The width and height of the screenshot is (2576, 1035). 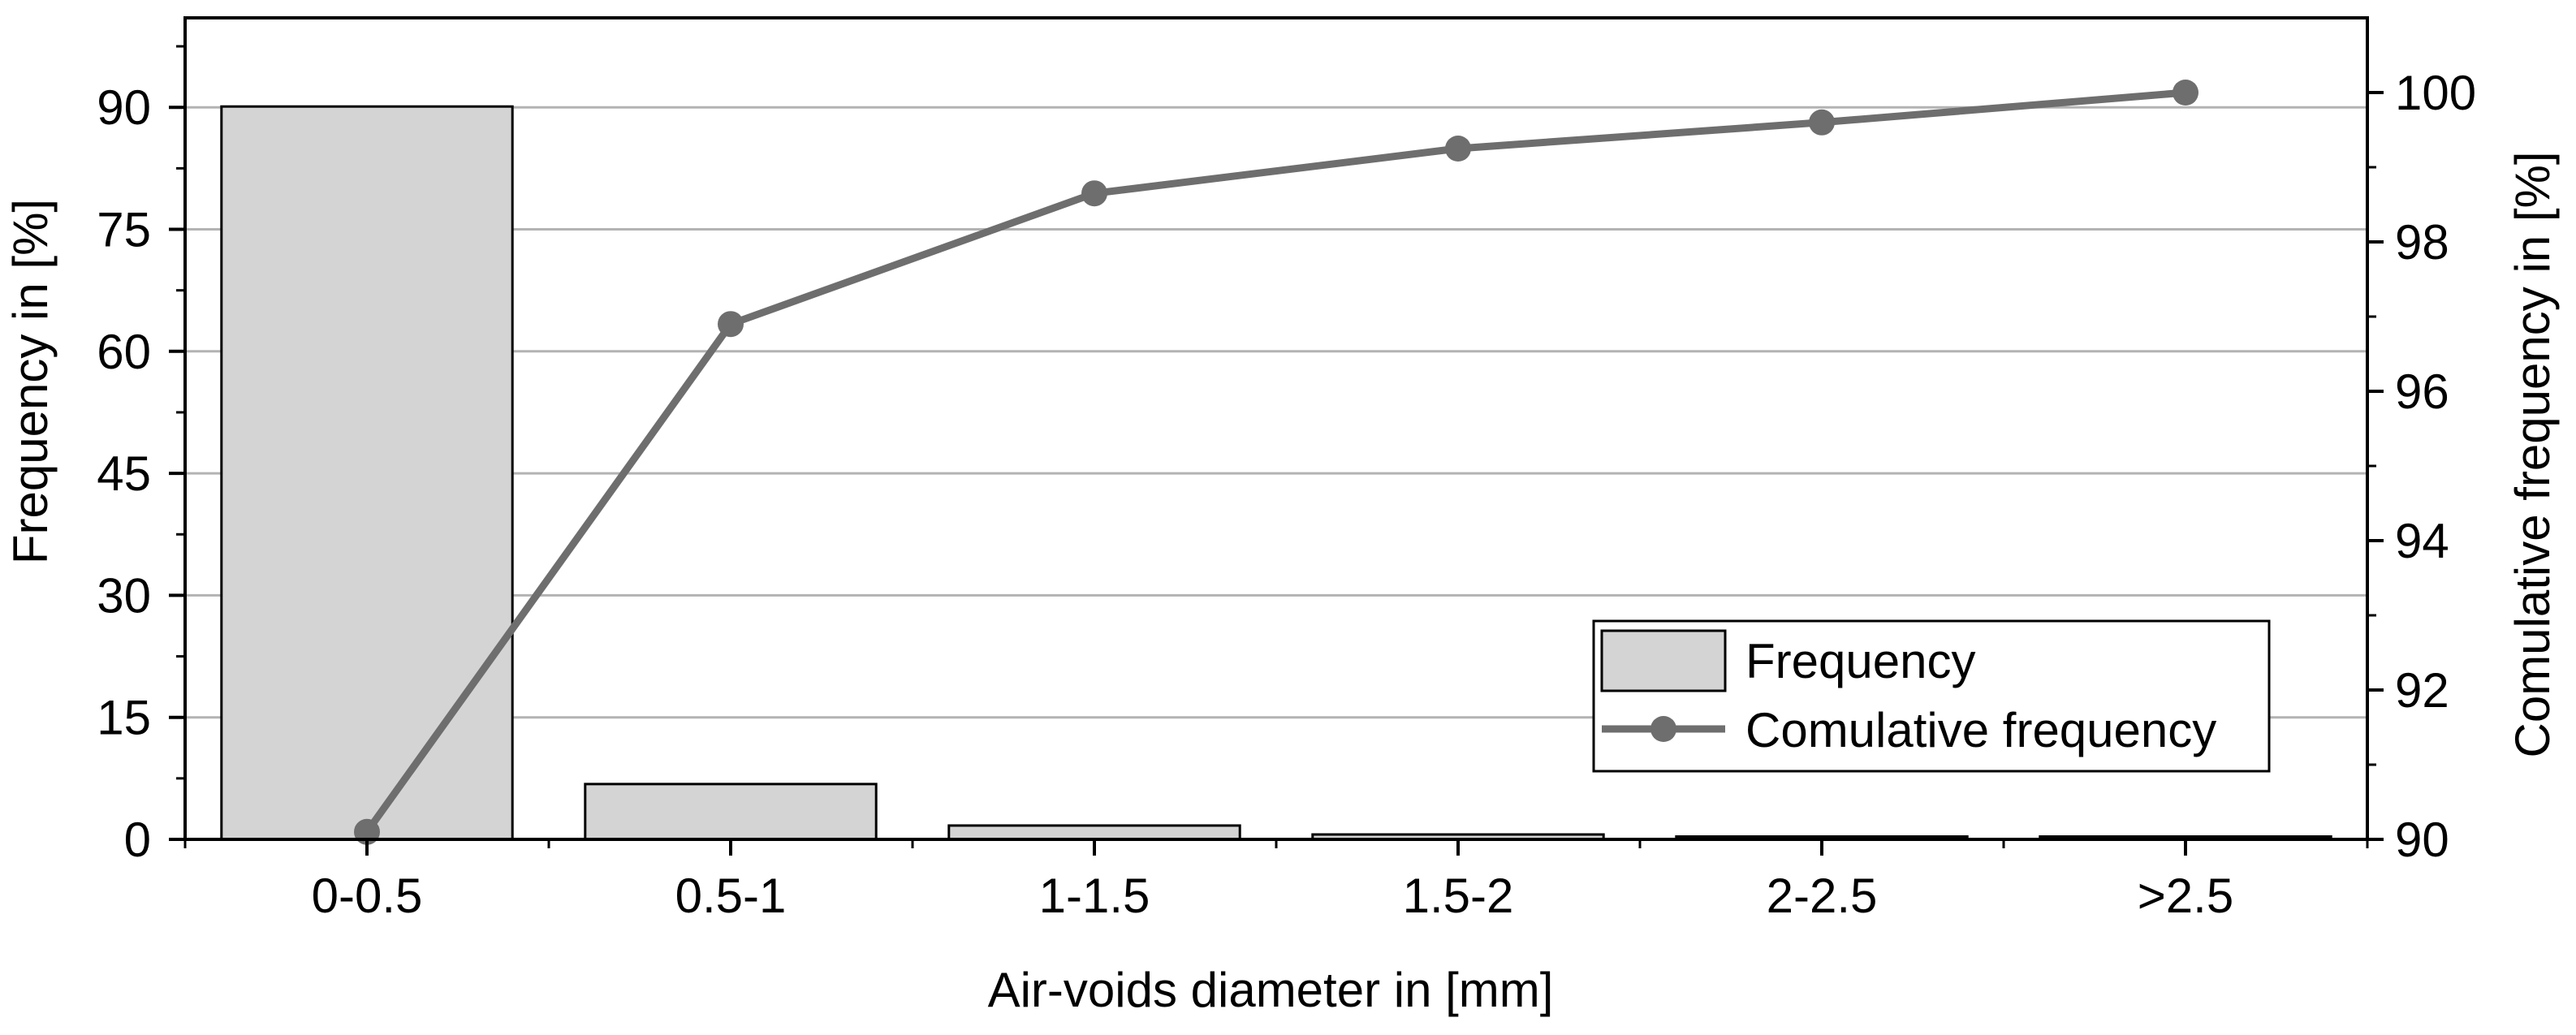 I want to click on y-axis-right-title: Comulative frequency in [%], so click(x=2532, y=454).